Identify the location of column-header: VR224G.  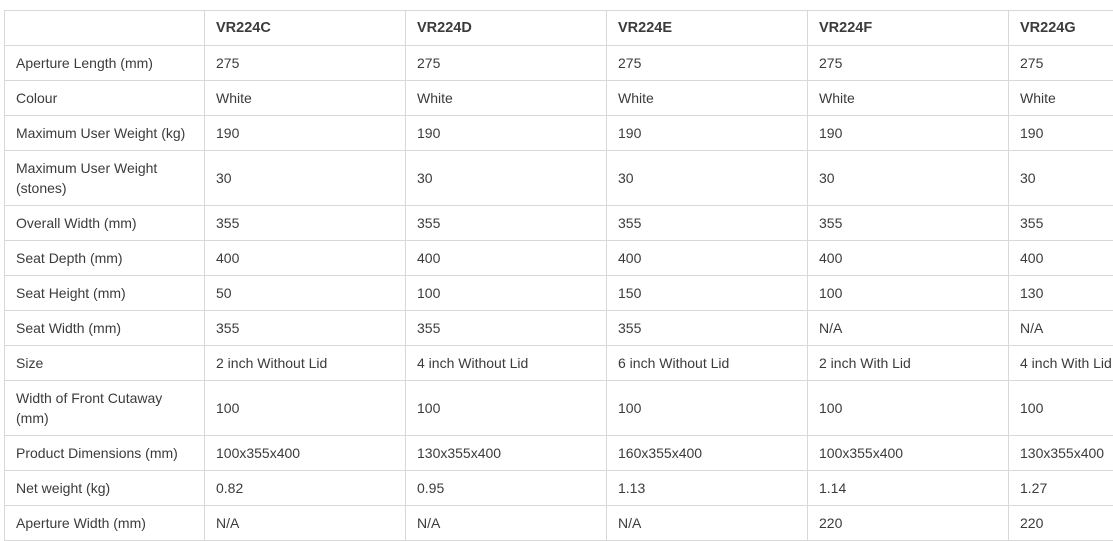
(1061, 28).